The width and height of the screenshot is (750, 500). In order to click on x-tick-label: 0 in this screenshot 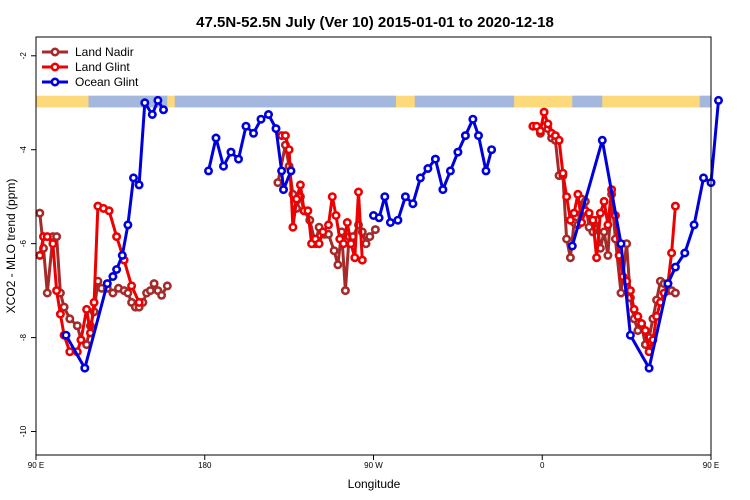, I will do `click(542, 465)`.